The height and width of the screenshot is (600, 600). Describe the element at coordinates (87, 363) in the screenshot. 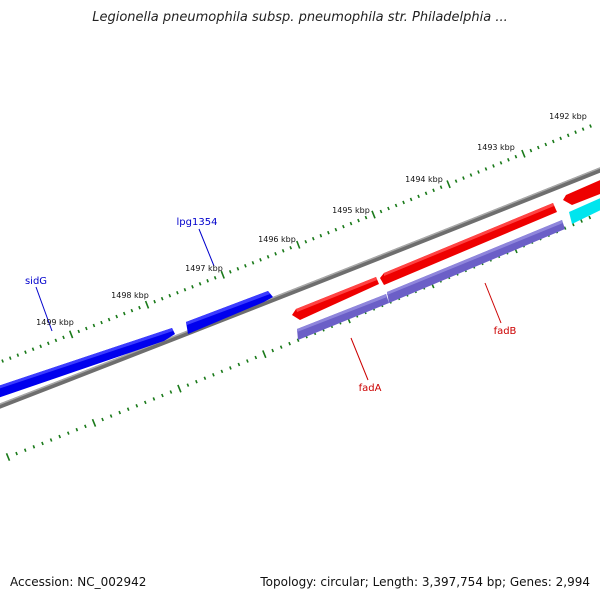

I see `gene-sidG-feature` at that location.